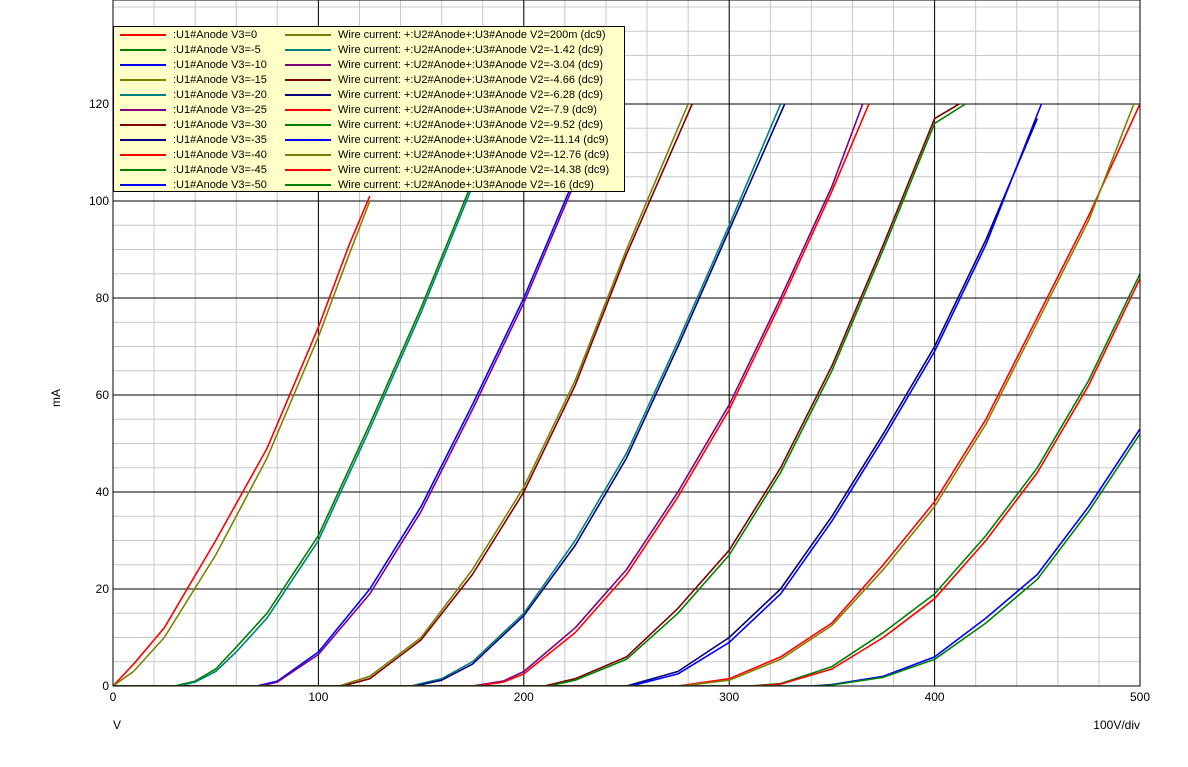 This screenshot has width=1188, height=767. What do you see at coordinates (524, 697) in the screenshot?
I see `x-tick-label: 200` at bounding box center [524, 697].